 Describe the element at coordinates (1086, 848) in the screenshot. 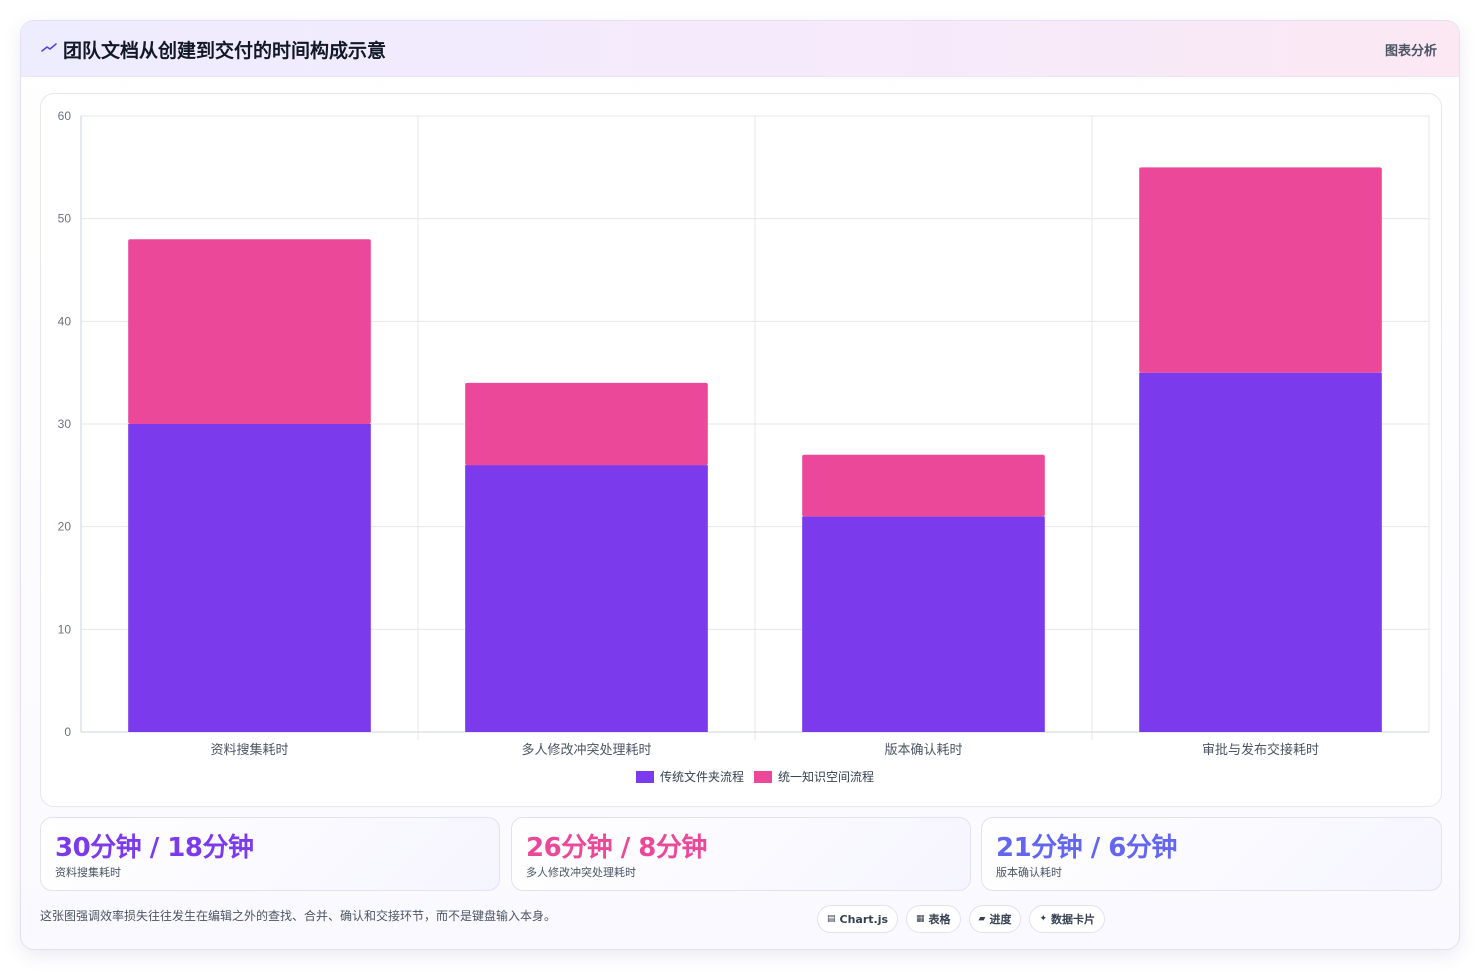

I see `stat-value: 21分钟 / 6分钟` at that location.